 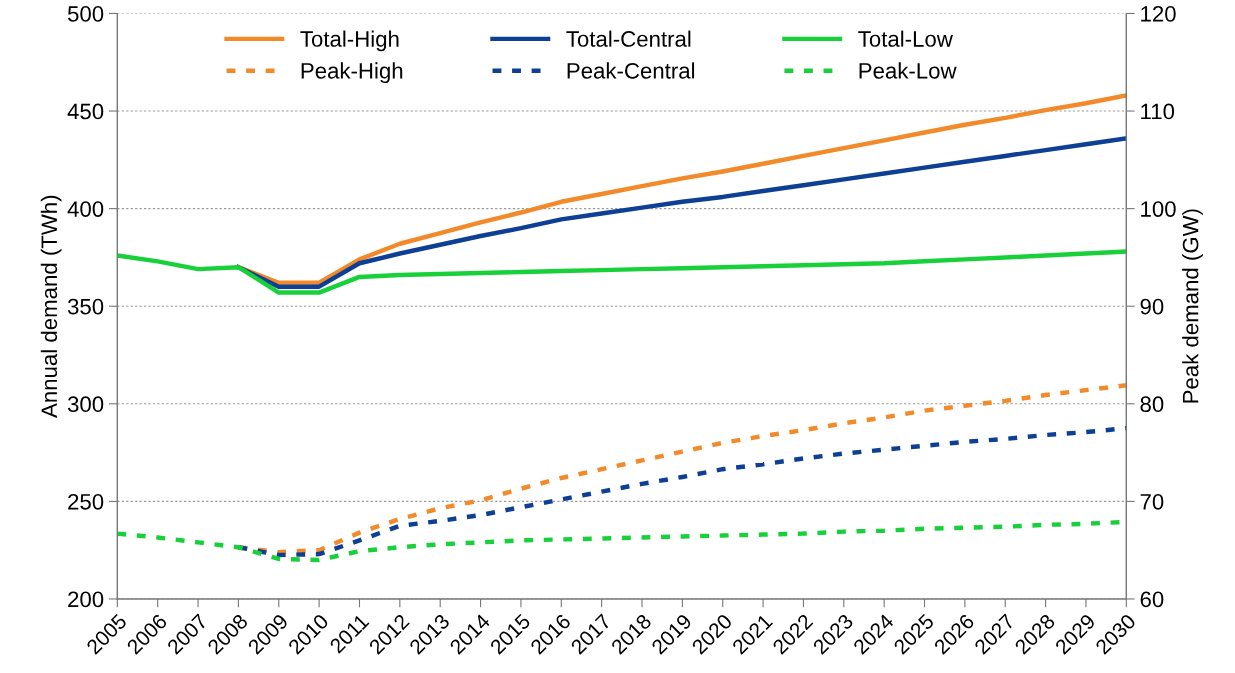 What do you see at coordinates (1152, 404) in the screenshot?
I see `y2-tick-label: 80` at bounding box center [1152, 404].